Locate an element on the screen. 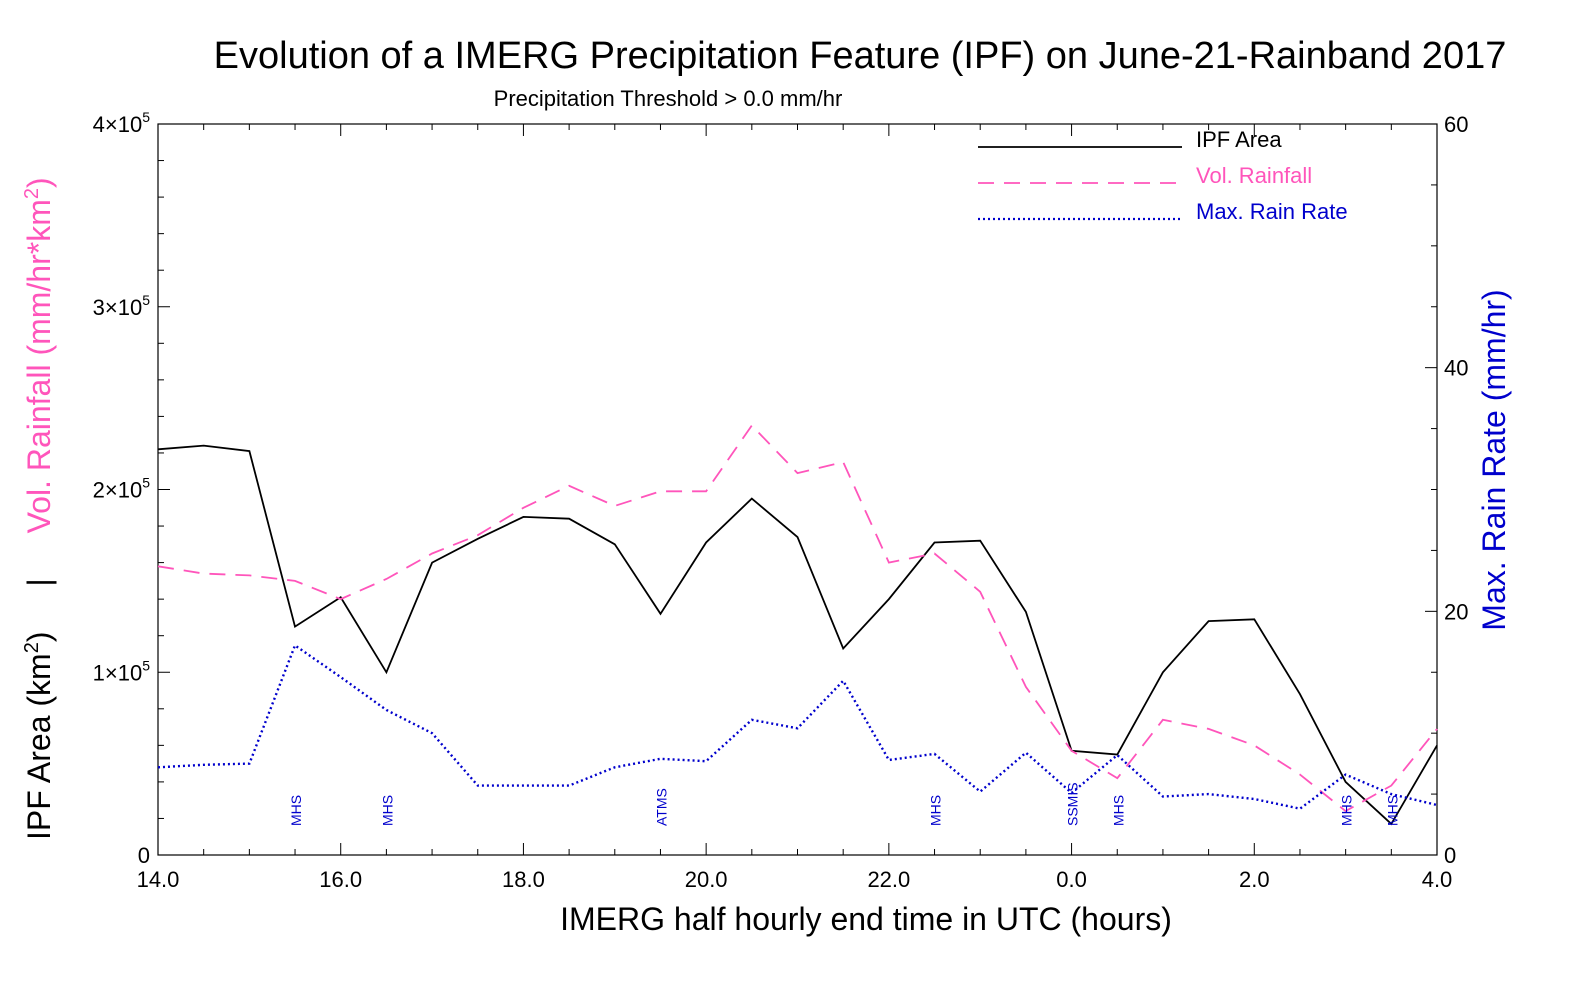  legend-label: Vol. Rainfall is located at coordinates (1254, 175).